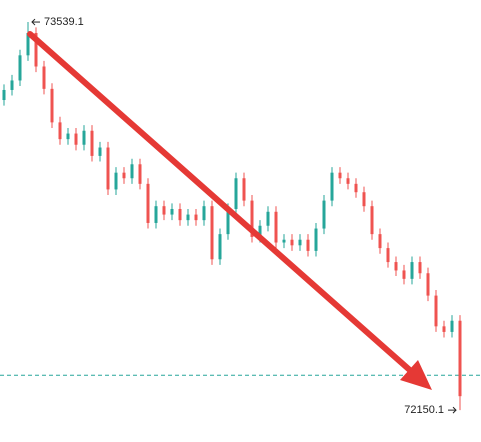 The height and width of the screenshot is (442, 481). I want to click on max-label: 73539.1, so click(64, 22).